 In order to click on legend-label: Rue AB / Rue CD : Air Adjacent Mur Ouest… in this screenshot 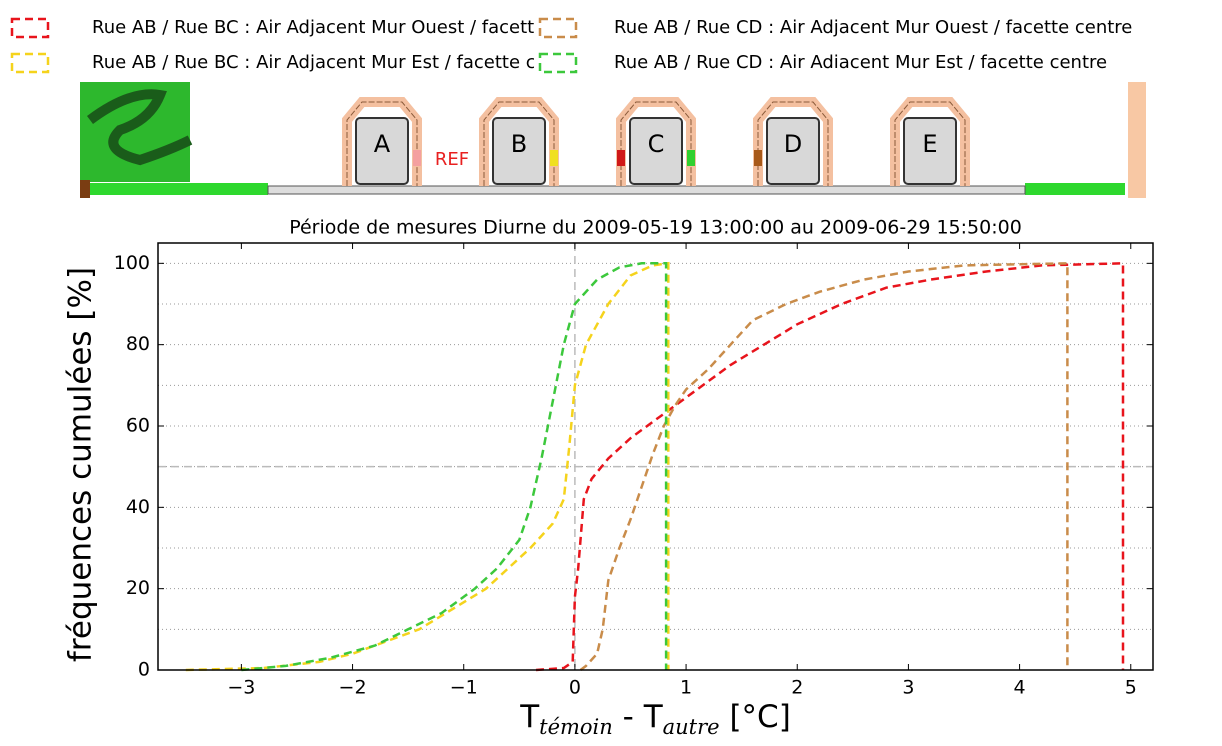, I will do `click(873, 27)`.